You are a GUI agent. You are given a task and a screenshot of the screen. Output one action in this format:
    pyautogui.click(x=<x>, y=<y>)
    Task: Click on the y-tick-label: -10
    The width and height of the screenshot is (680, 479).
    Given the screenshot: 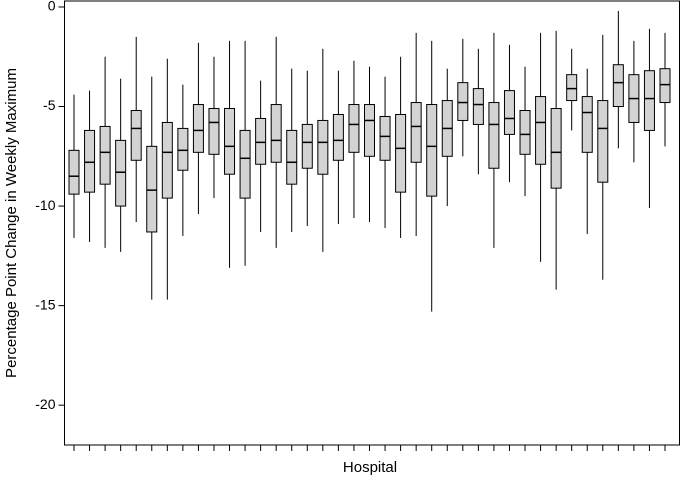 What is the action you would take?
    pyautogui.click(x=45, y=205)
    